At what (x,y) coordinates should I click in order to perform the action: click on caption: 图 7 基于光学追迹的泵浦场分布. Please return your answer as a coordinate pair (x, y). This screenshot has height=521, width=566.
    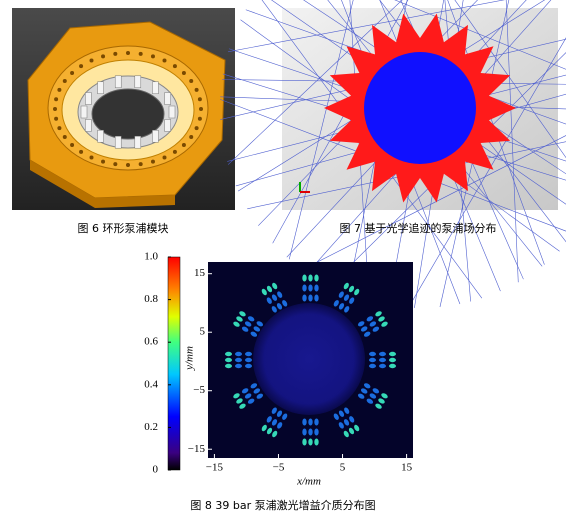
    Looking at the image, I should click on (418, 228).